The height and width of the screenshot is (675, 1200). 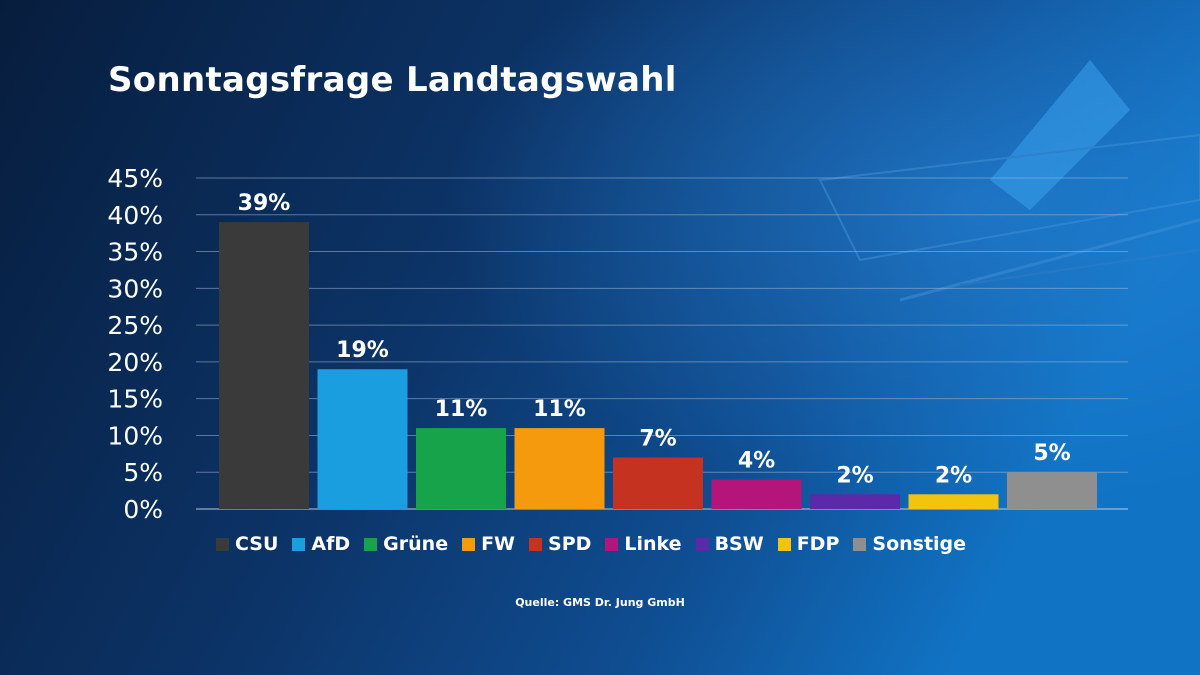 I want to click on legend-label: CSU, so click(x=257, y=544).